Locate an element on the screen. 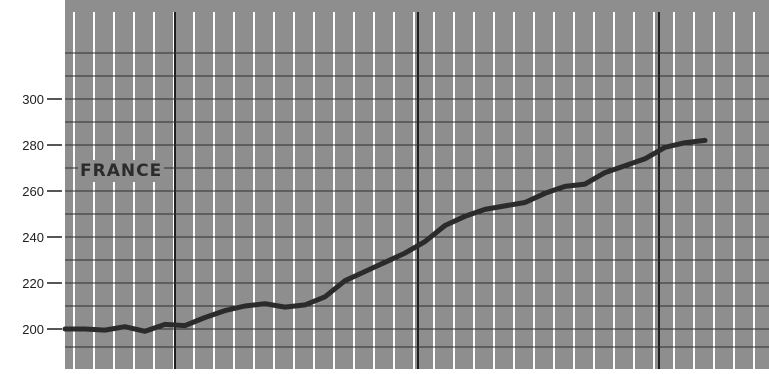 The width and height of the screenshot is (769, 374). y-tick-label: 220 is located at coordinates (33, 283).